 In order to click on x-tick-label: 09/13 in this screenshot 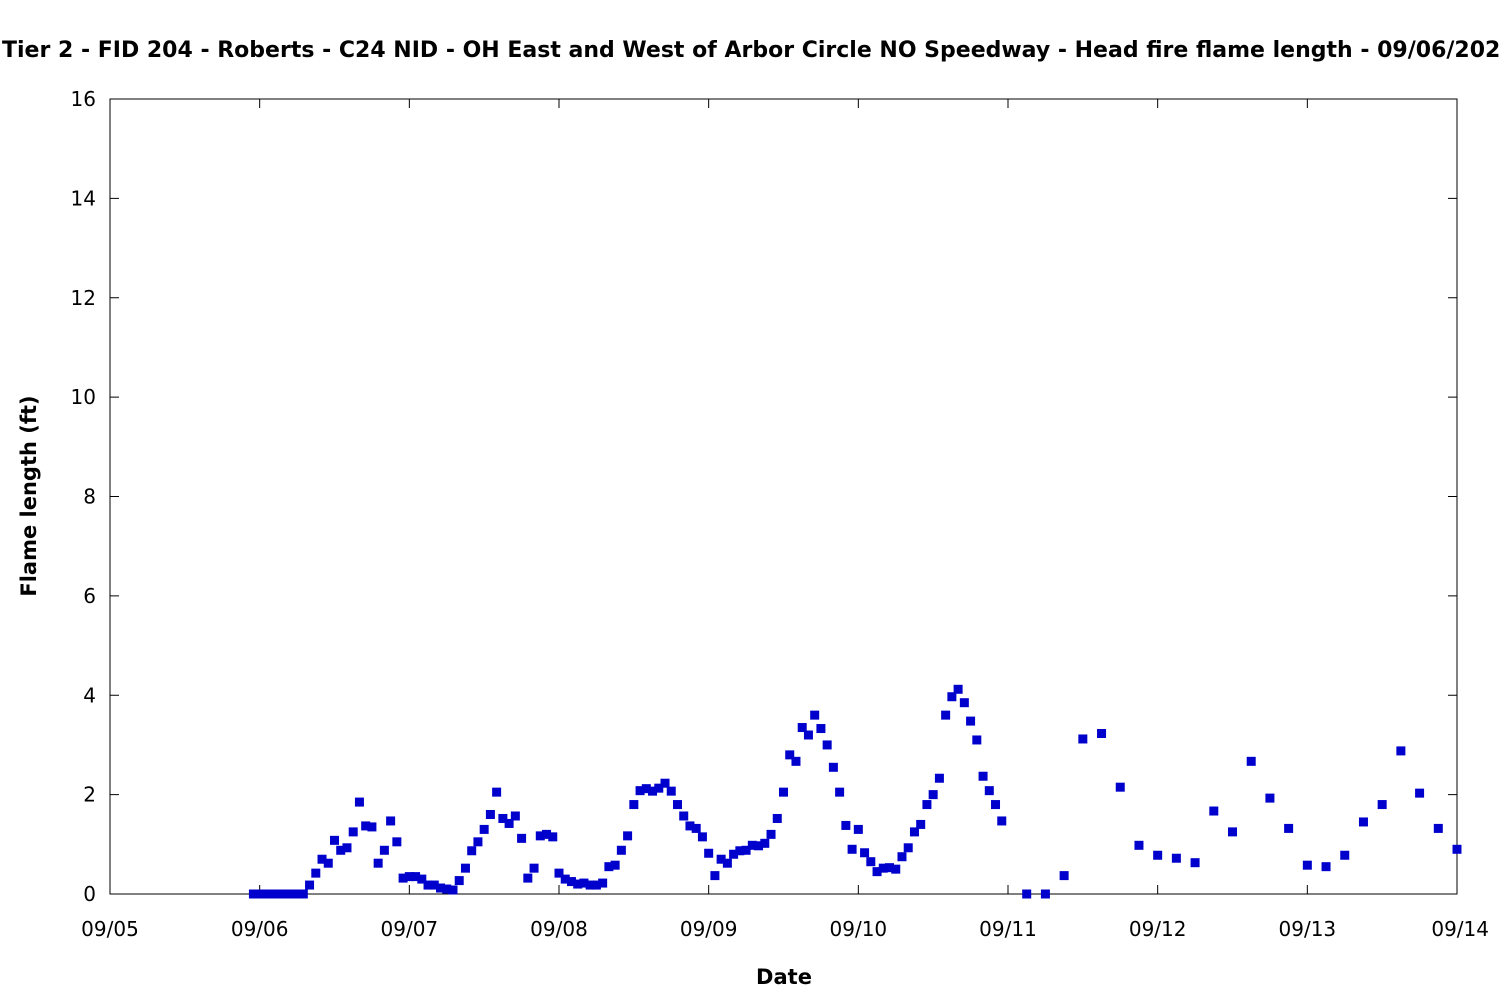, I will do `click(1308, 929)`.